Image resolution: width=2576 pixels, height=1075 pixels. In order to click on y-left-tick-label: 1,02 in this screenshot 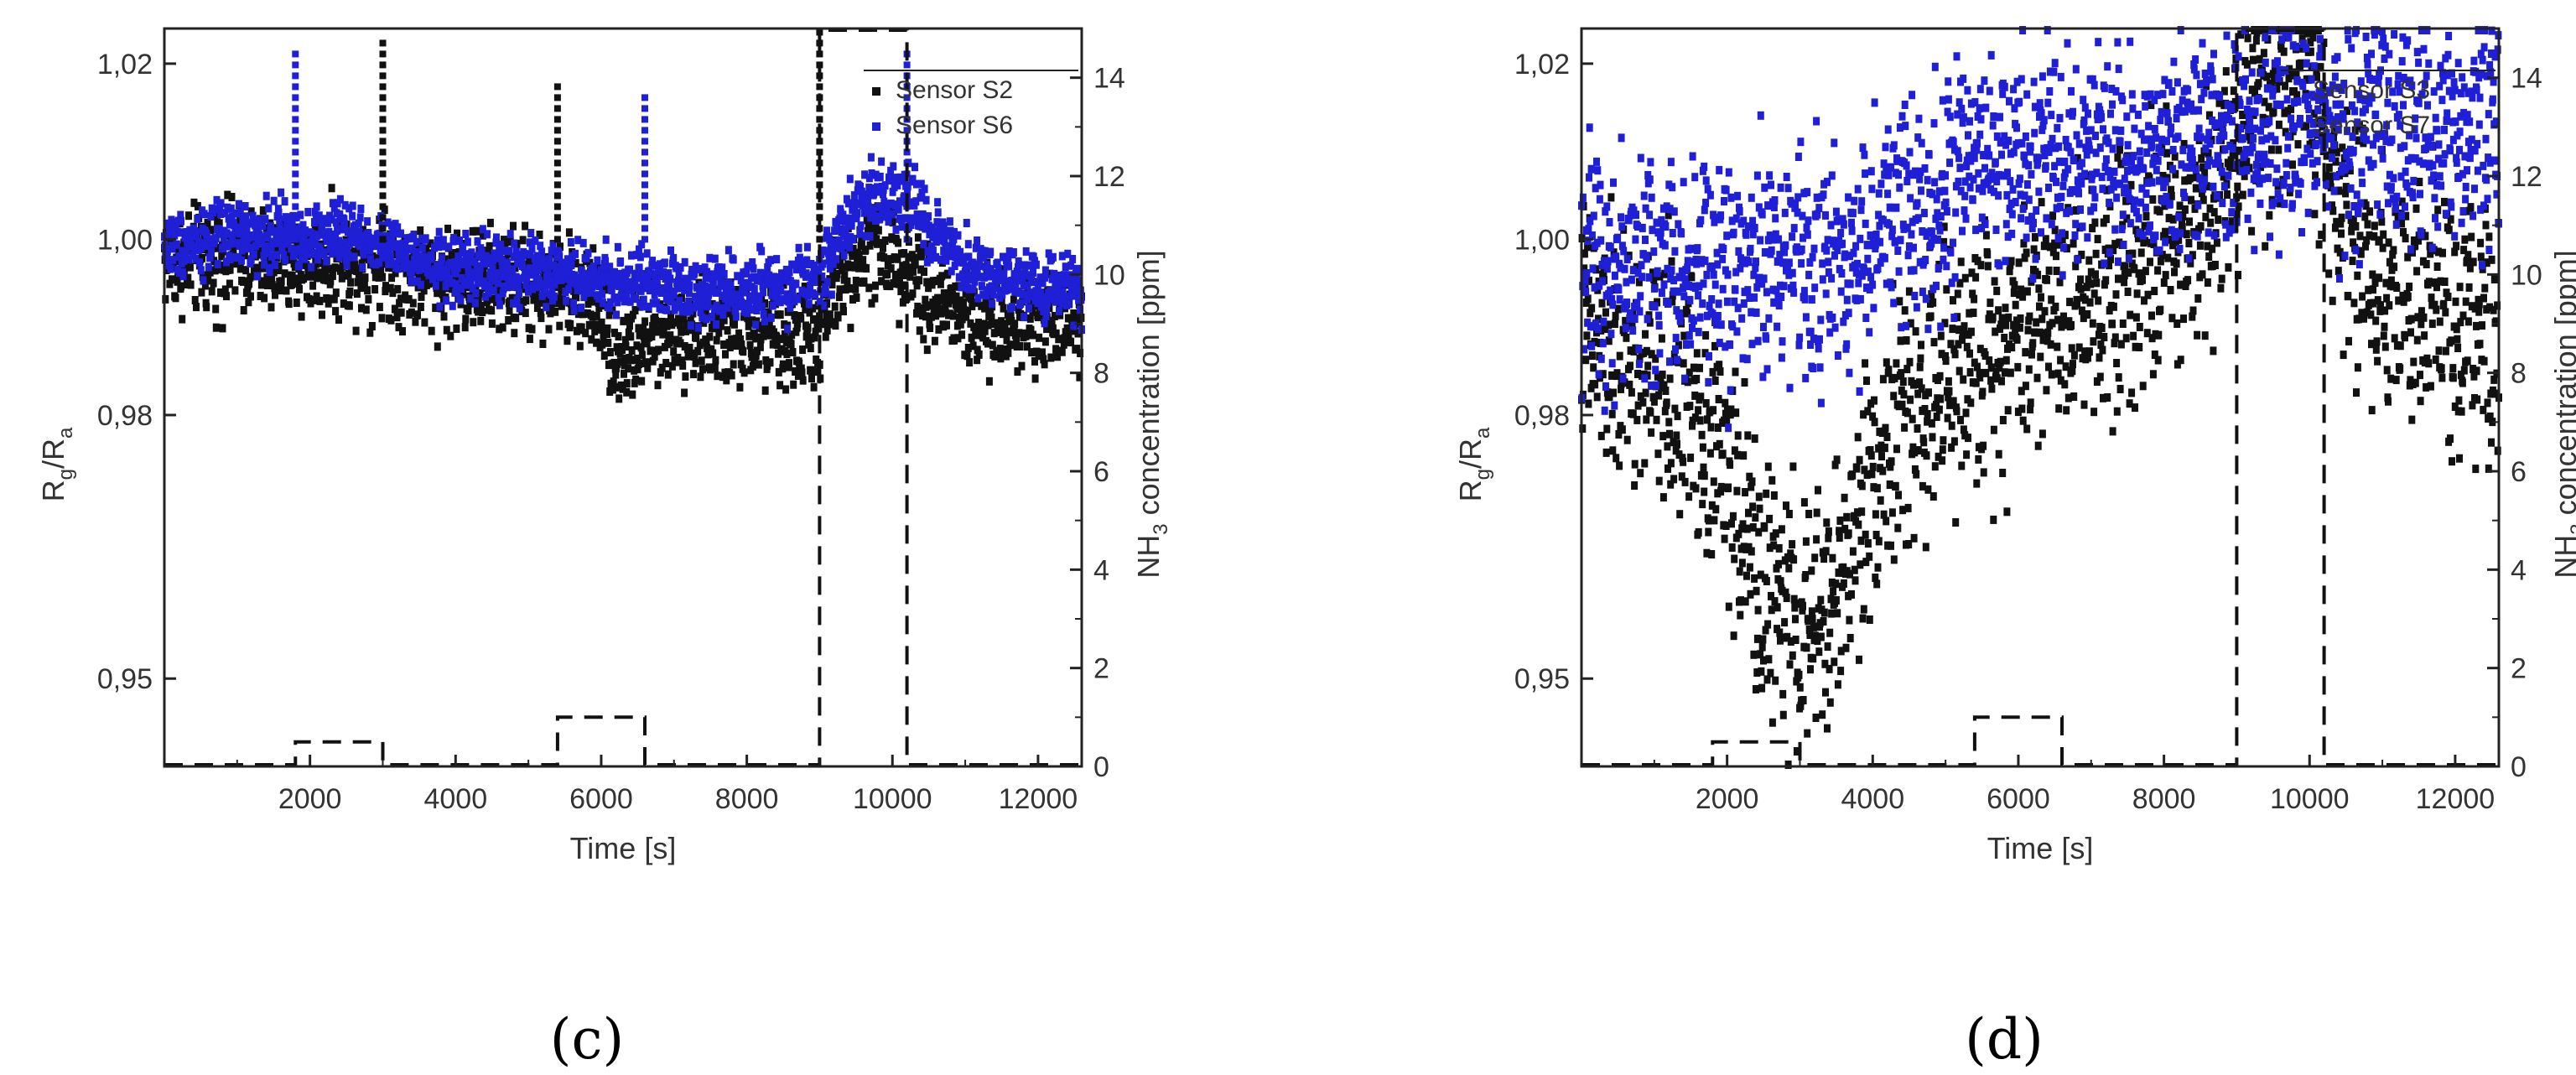, I will do `click(125, 64)`.